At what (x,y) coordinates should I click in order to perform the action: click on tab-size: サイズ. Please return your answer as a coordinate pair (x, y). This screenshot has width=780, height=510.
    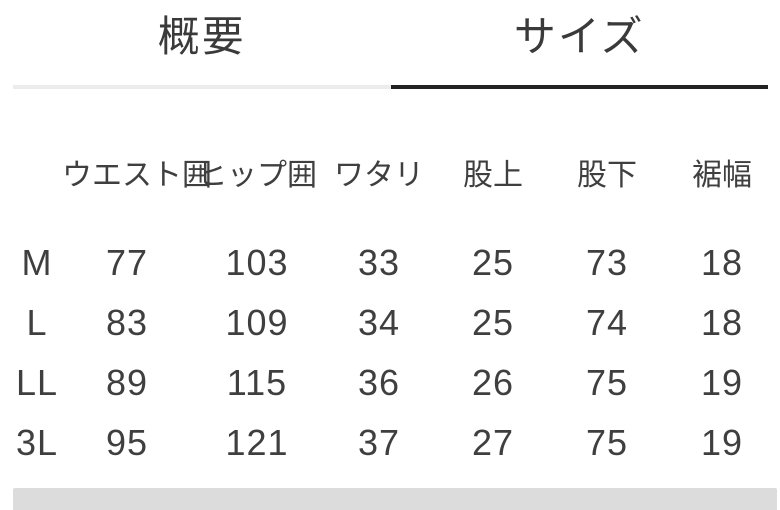
    Looking at the image, I should click on (579, 44).